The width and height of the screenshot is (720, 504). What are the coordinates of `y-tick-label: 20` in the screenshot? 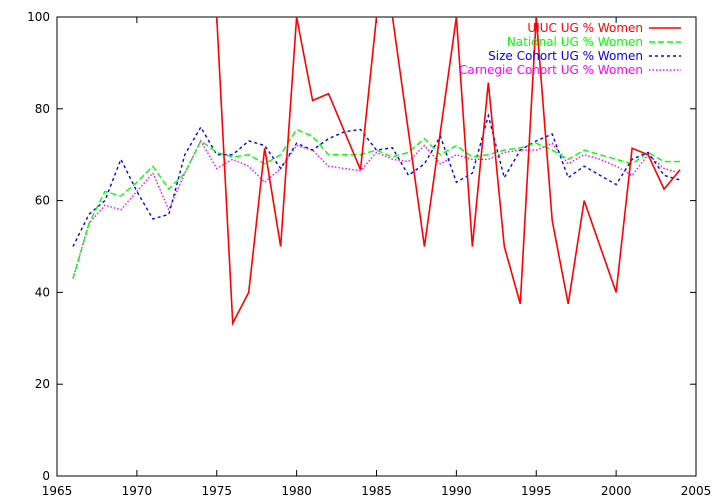 It's located at (42, 384).